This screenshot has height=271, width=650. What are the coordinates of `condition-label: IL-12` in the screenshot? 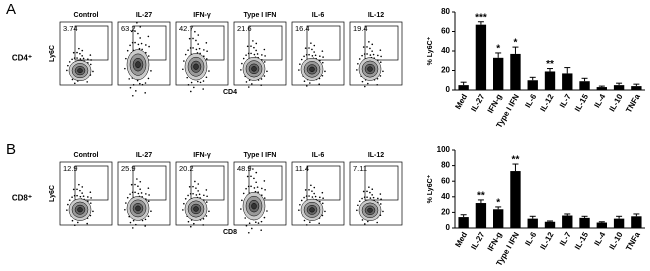 It's located at (376, 15).